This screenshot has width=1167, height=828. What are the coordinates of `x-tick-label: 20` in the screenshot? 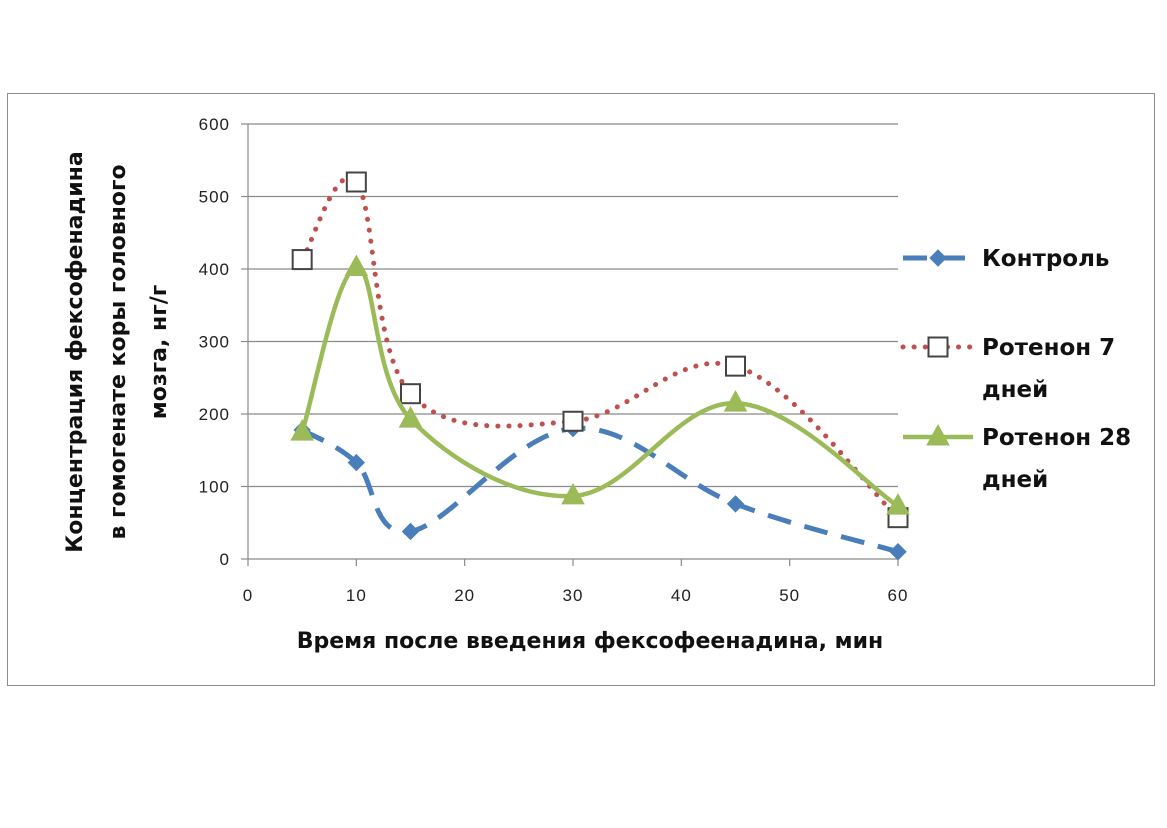 It's located at (464, 595).